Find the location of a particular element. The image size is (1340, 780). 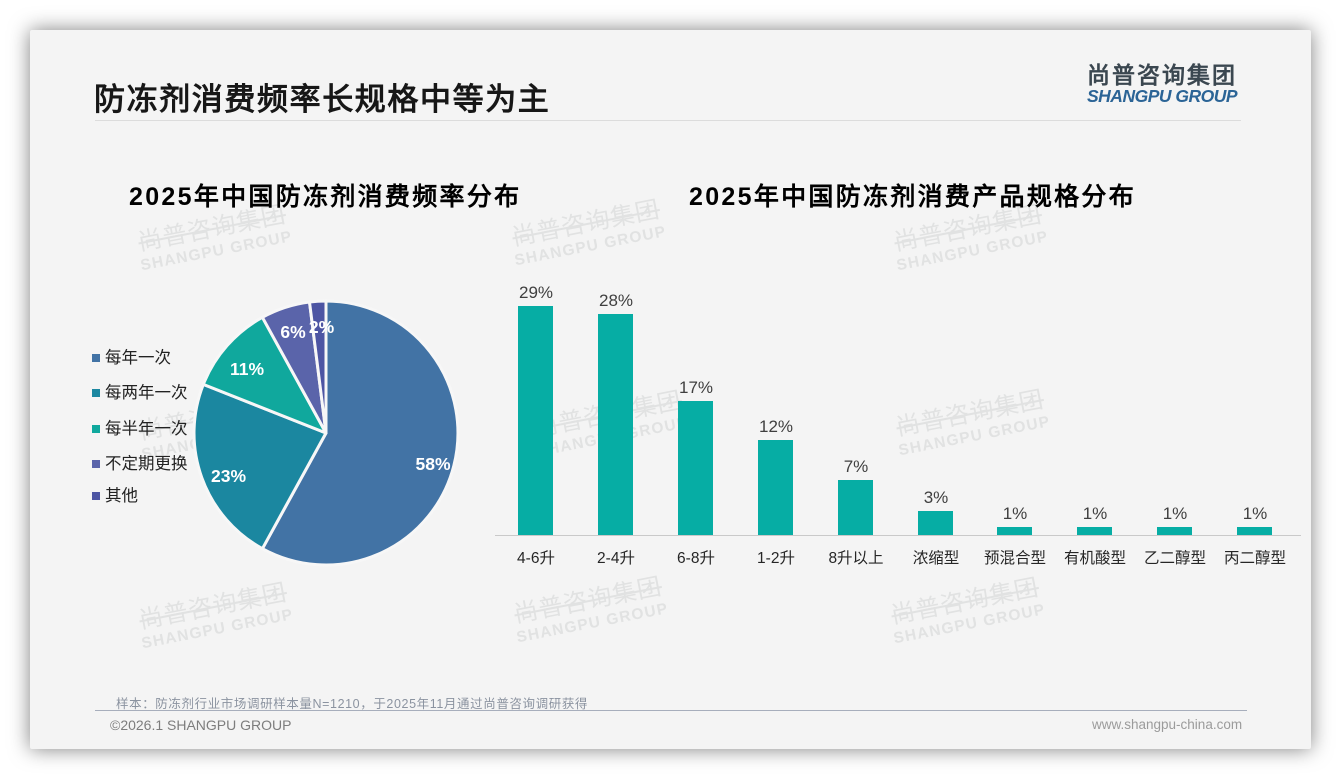

svg-text: 58% is located at coordinates (432, 464).